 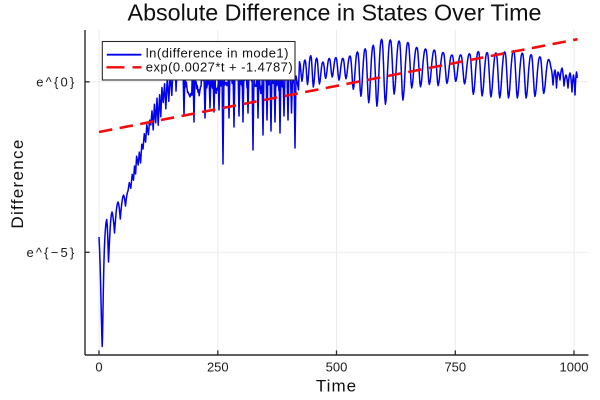 What do you see at coordinates (337, 367) in the screenshot?
I see `svg-text: 500` at bounding box center [337, 367].